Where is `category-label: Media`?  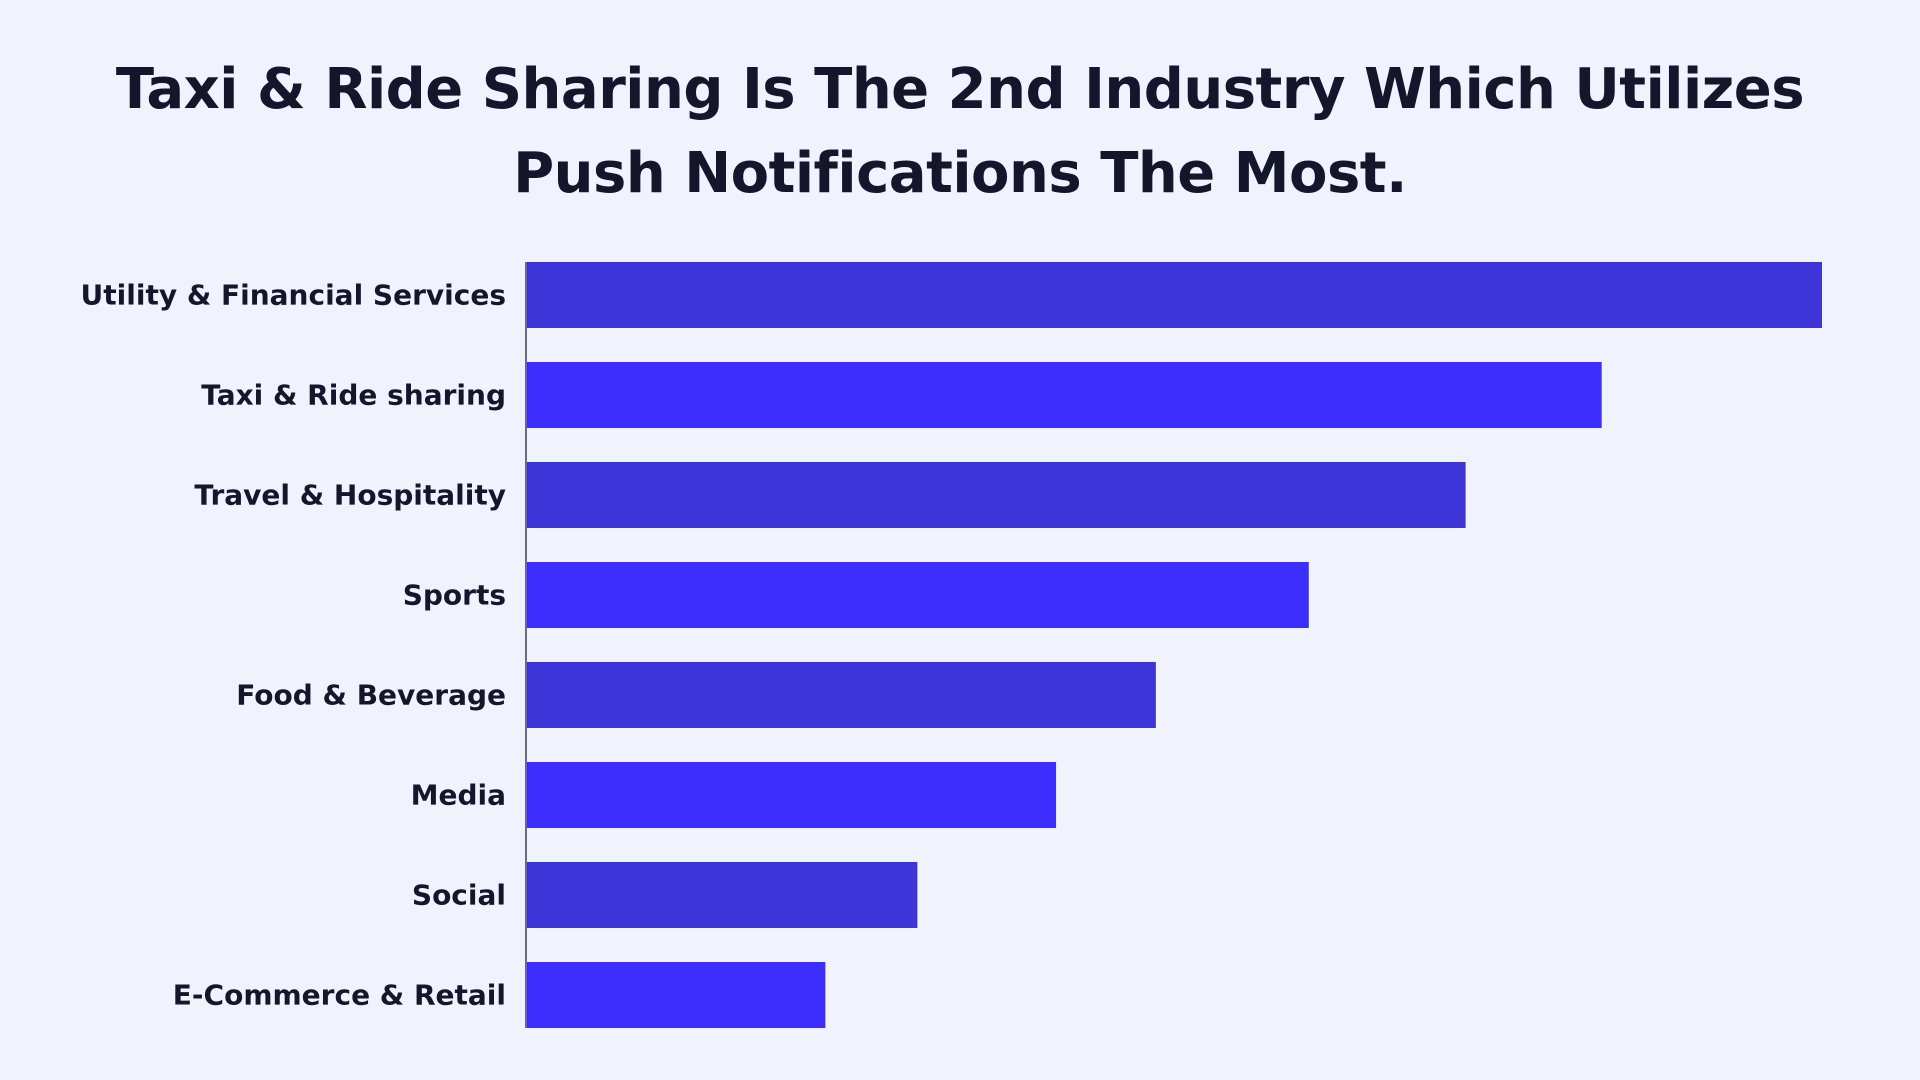
category-label: Media is located at coordinates (458, 795).